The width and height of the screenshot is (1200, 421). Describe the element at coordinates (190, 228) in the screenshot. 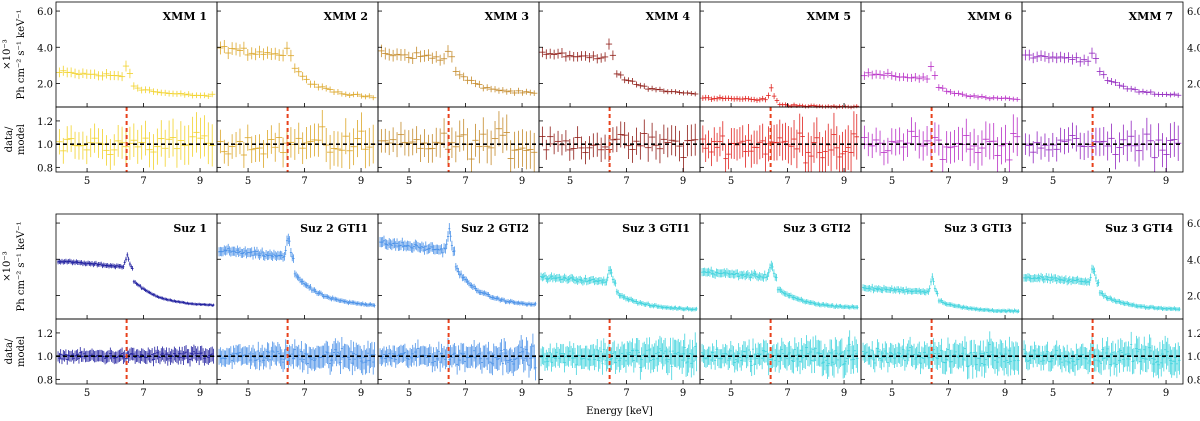

I see `panel-label: Suz 1` at that location.